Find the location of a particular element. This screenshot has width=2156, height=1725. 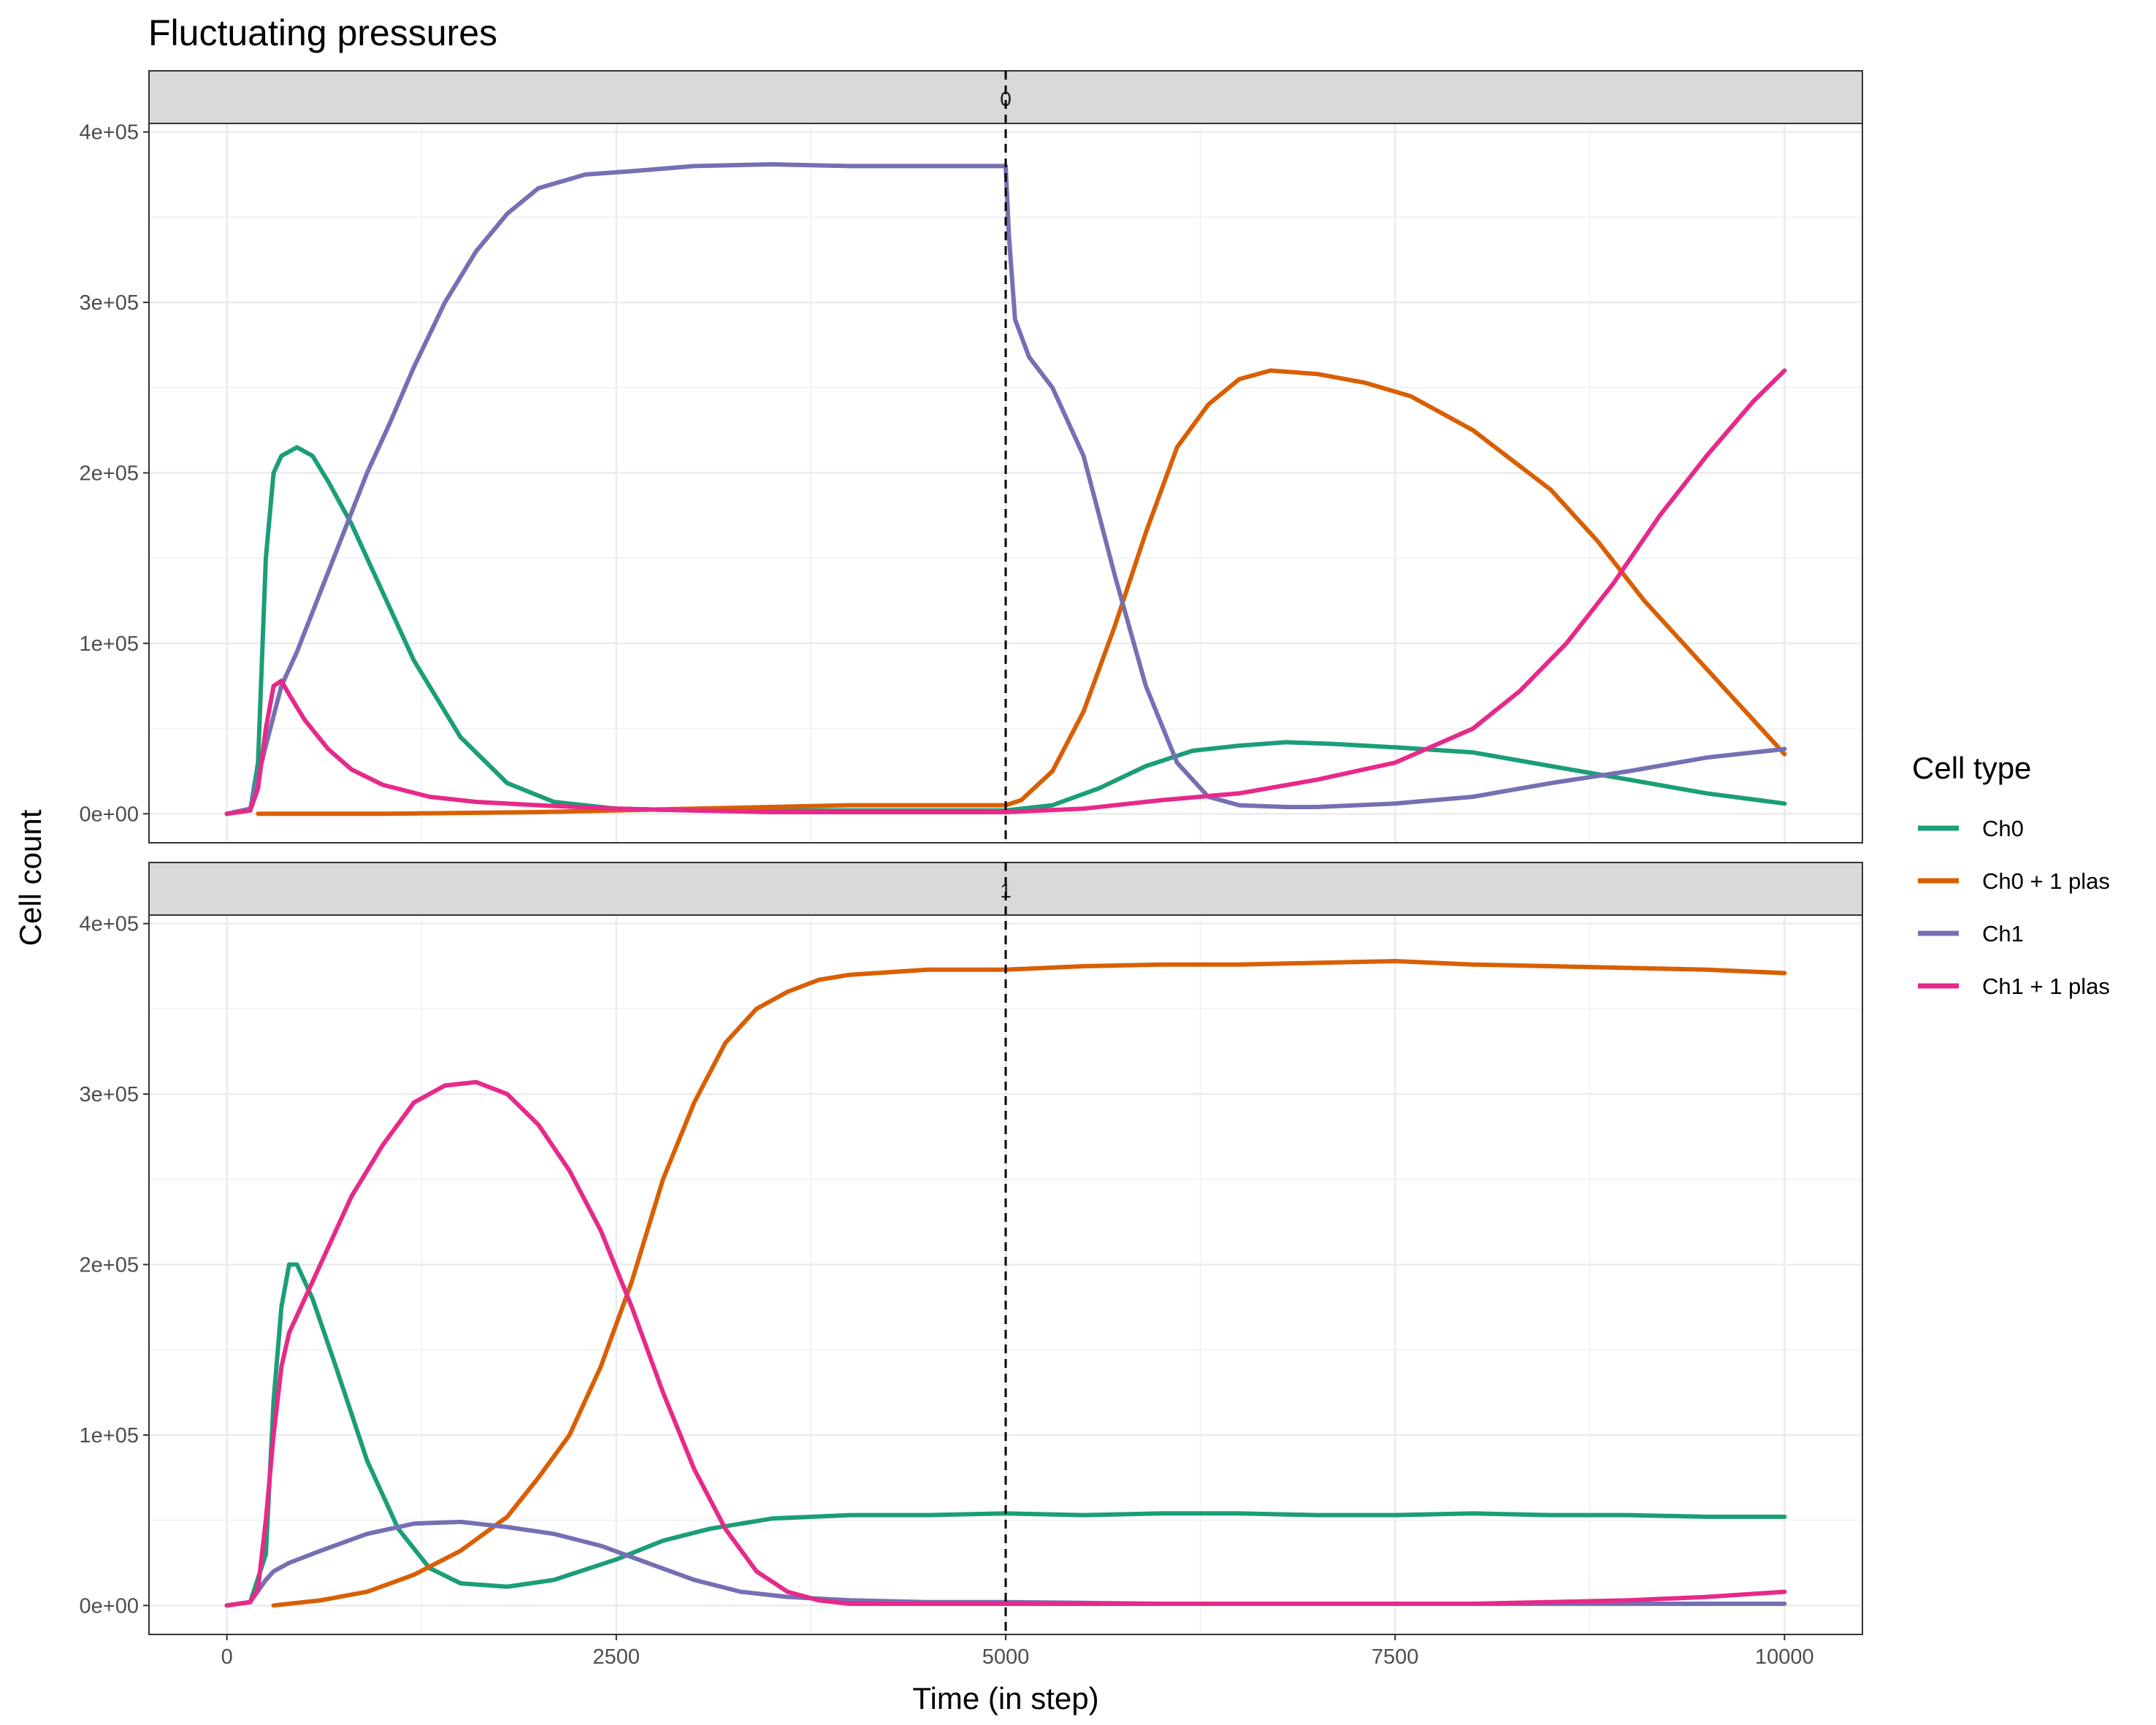

series-line-ch0 is located at coordinates (1006, 1435).